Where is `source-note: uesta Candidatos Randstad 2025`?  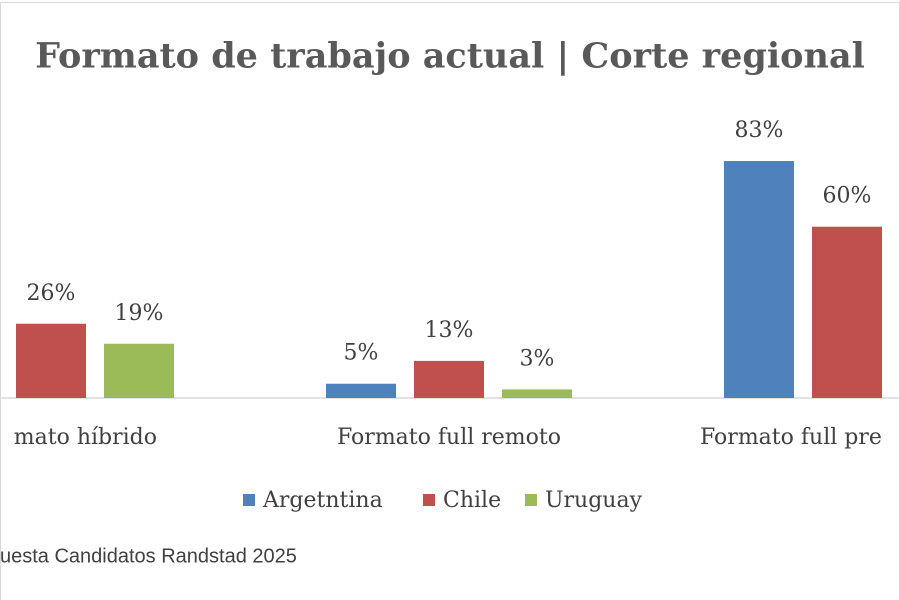 source-note: uesta Candidatos Randstad 2025 is located at coordinates (148, 556).